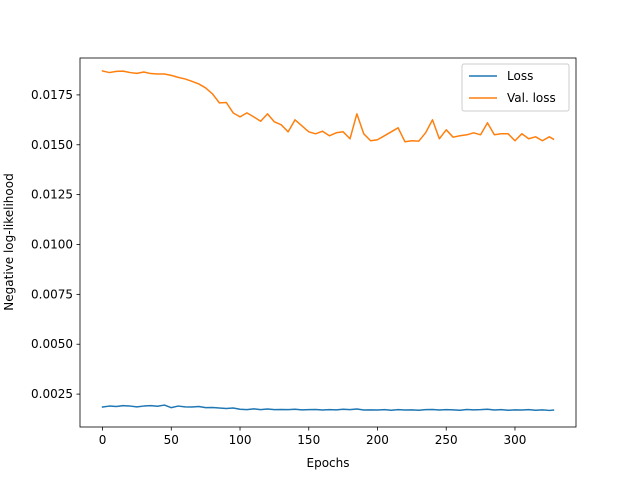 The width and height of the screenshot is (640, 480). What do you see at coordinates (52, 95) in the screenshot?
I see `y-tick-label: 0.0175` at bounding box center [52, 95].